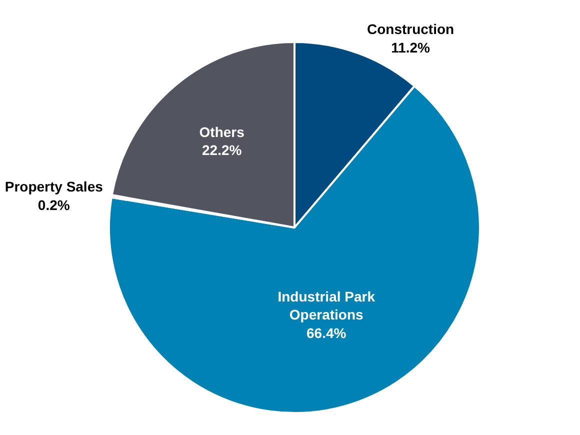 This screenshot has width=580, height=435. What do you see at coordinates (327, 305) in the screenshot?
I see `slice-label: Industrial Park Operations` at bounding box center [327, 305].